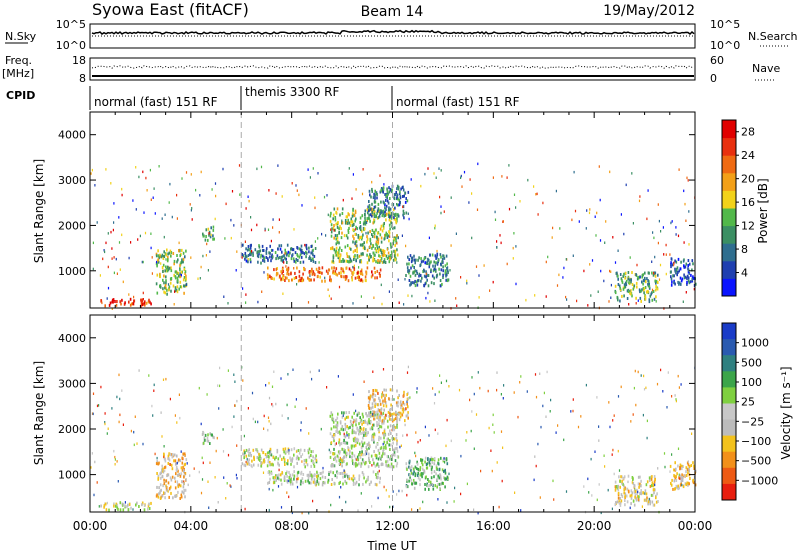  What do you see at coordinates (72, 429) in the screenshot?
I see `y-tick-label: 2000` at bounding box center [72, 429].